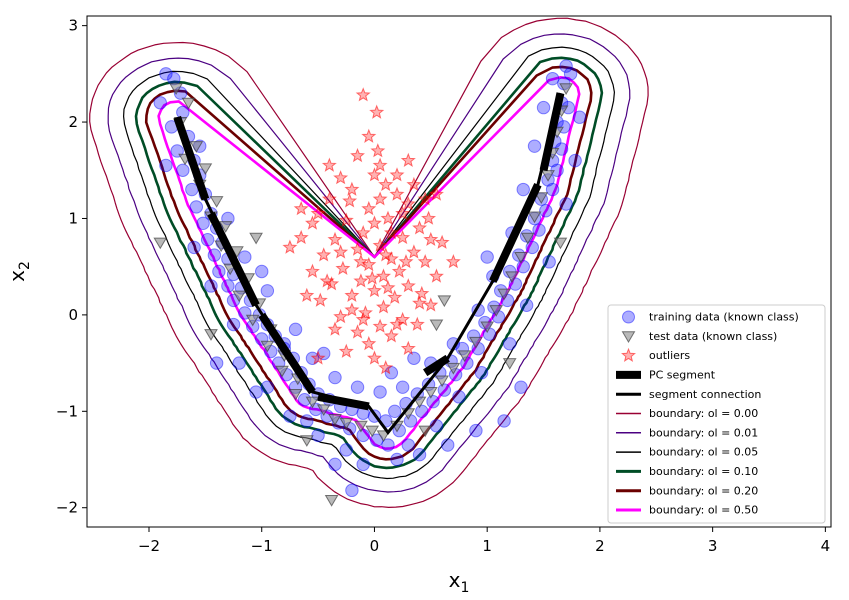 The height and width of the screenshot is (600, 849). I want to click on y-tick-label: 3, so click(73, 26).